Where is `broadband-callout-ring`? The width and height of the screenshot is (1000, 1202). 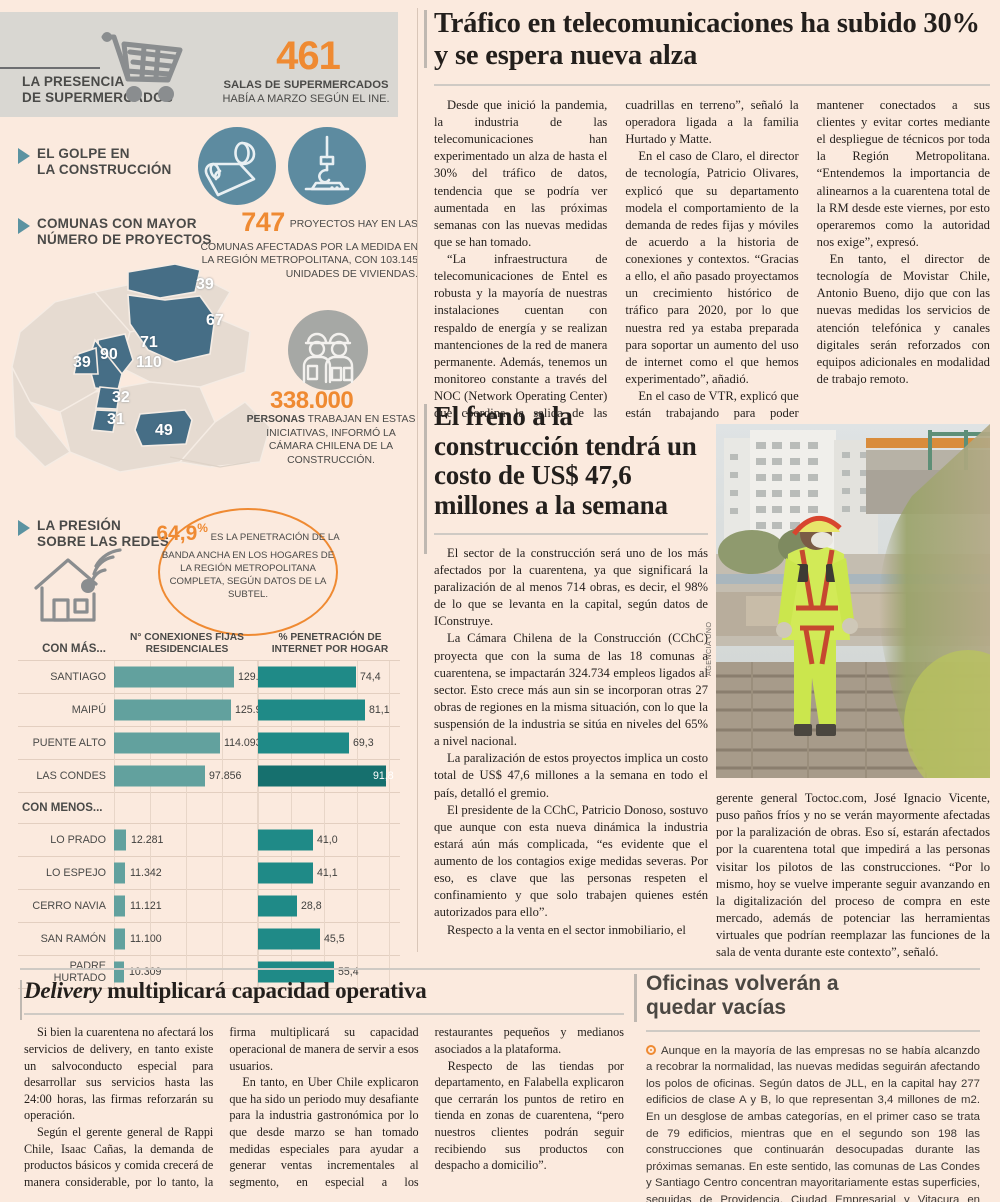 broadband-callout-ring is located at coordinates (248, 572).